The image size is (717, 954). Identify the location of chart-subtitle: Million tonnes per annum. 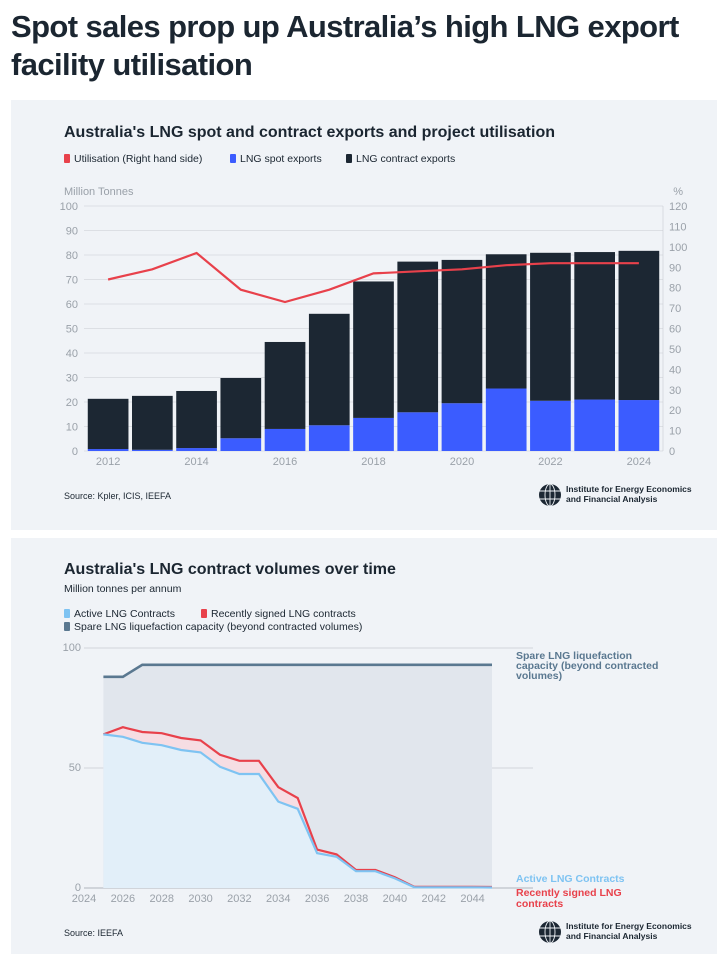
(123, 589).